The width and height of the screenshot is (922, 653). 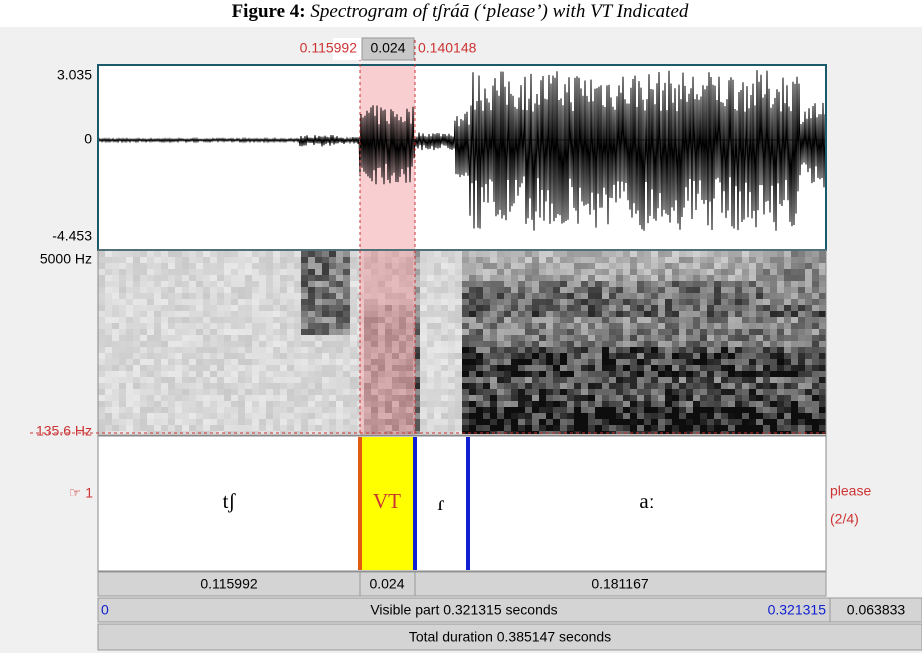 What do you see at coordinates (844, 519) in the screenshot?
I see `tier-index: (2/4)` at bounding box center [844, 519].